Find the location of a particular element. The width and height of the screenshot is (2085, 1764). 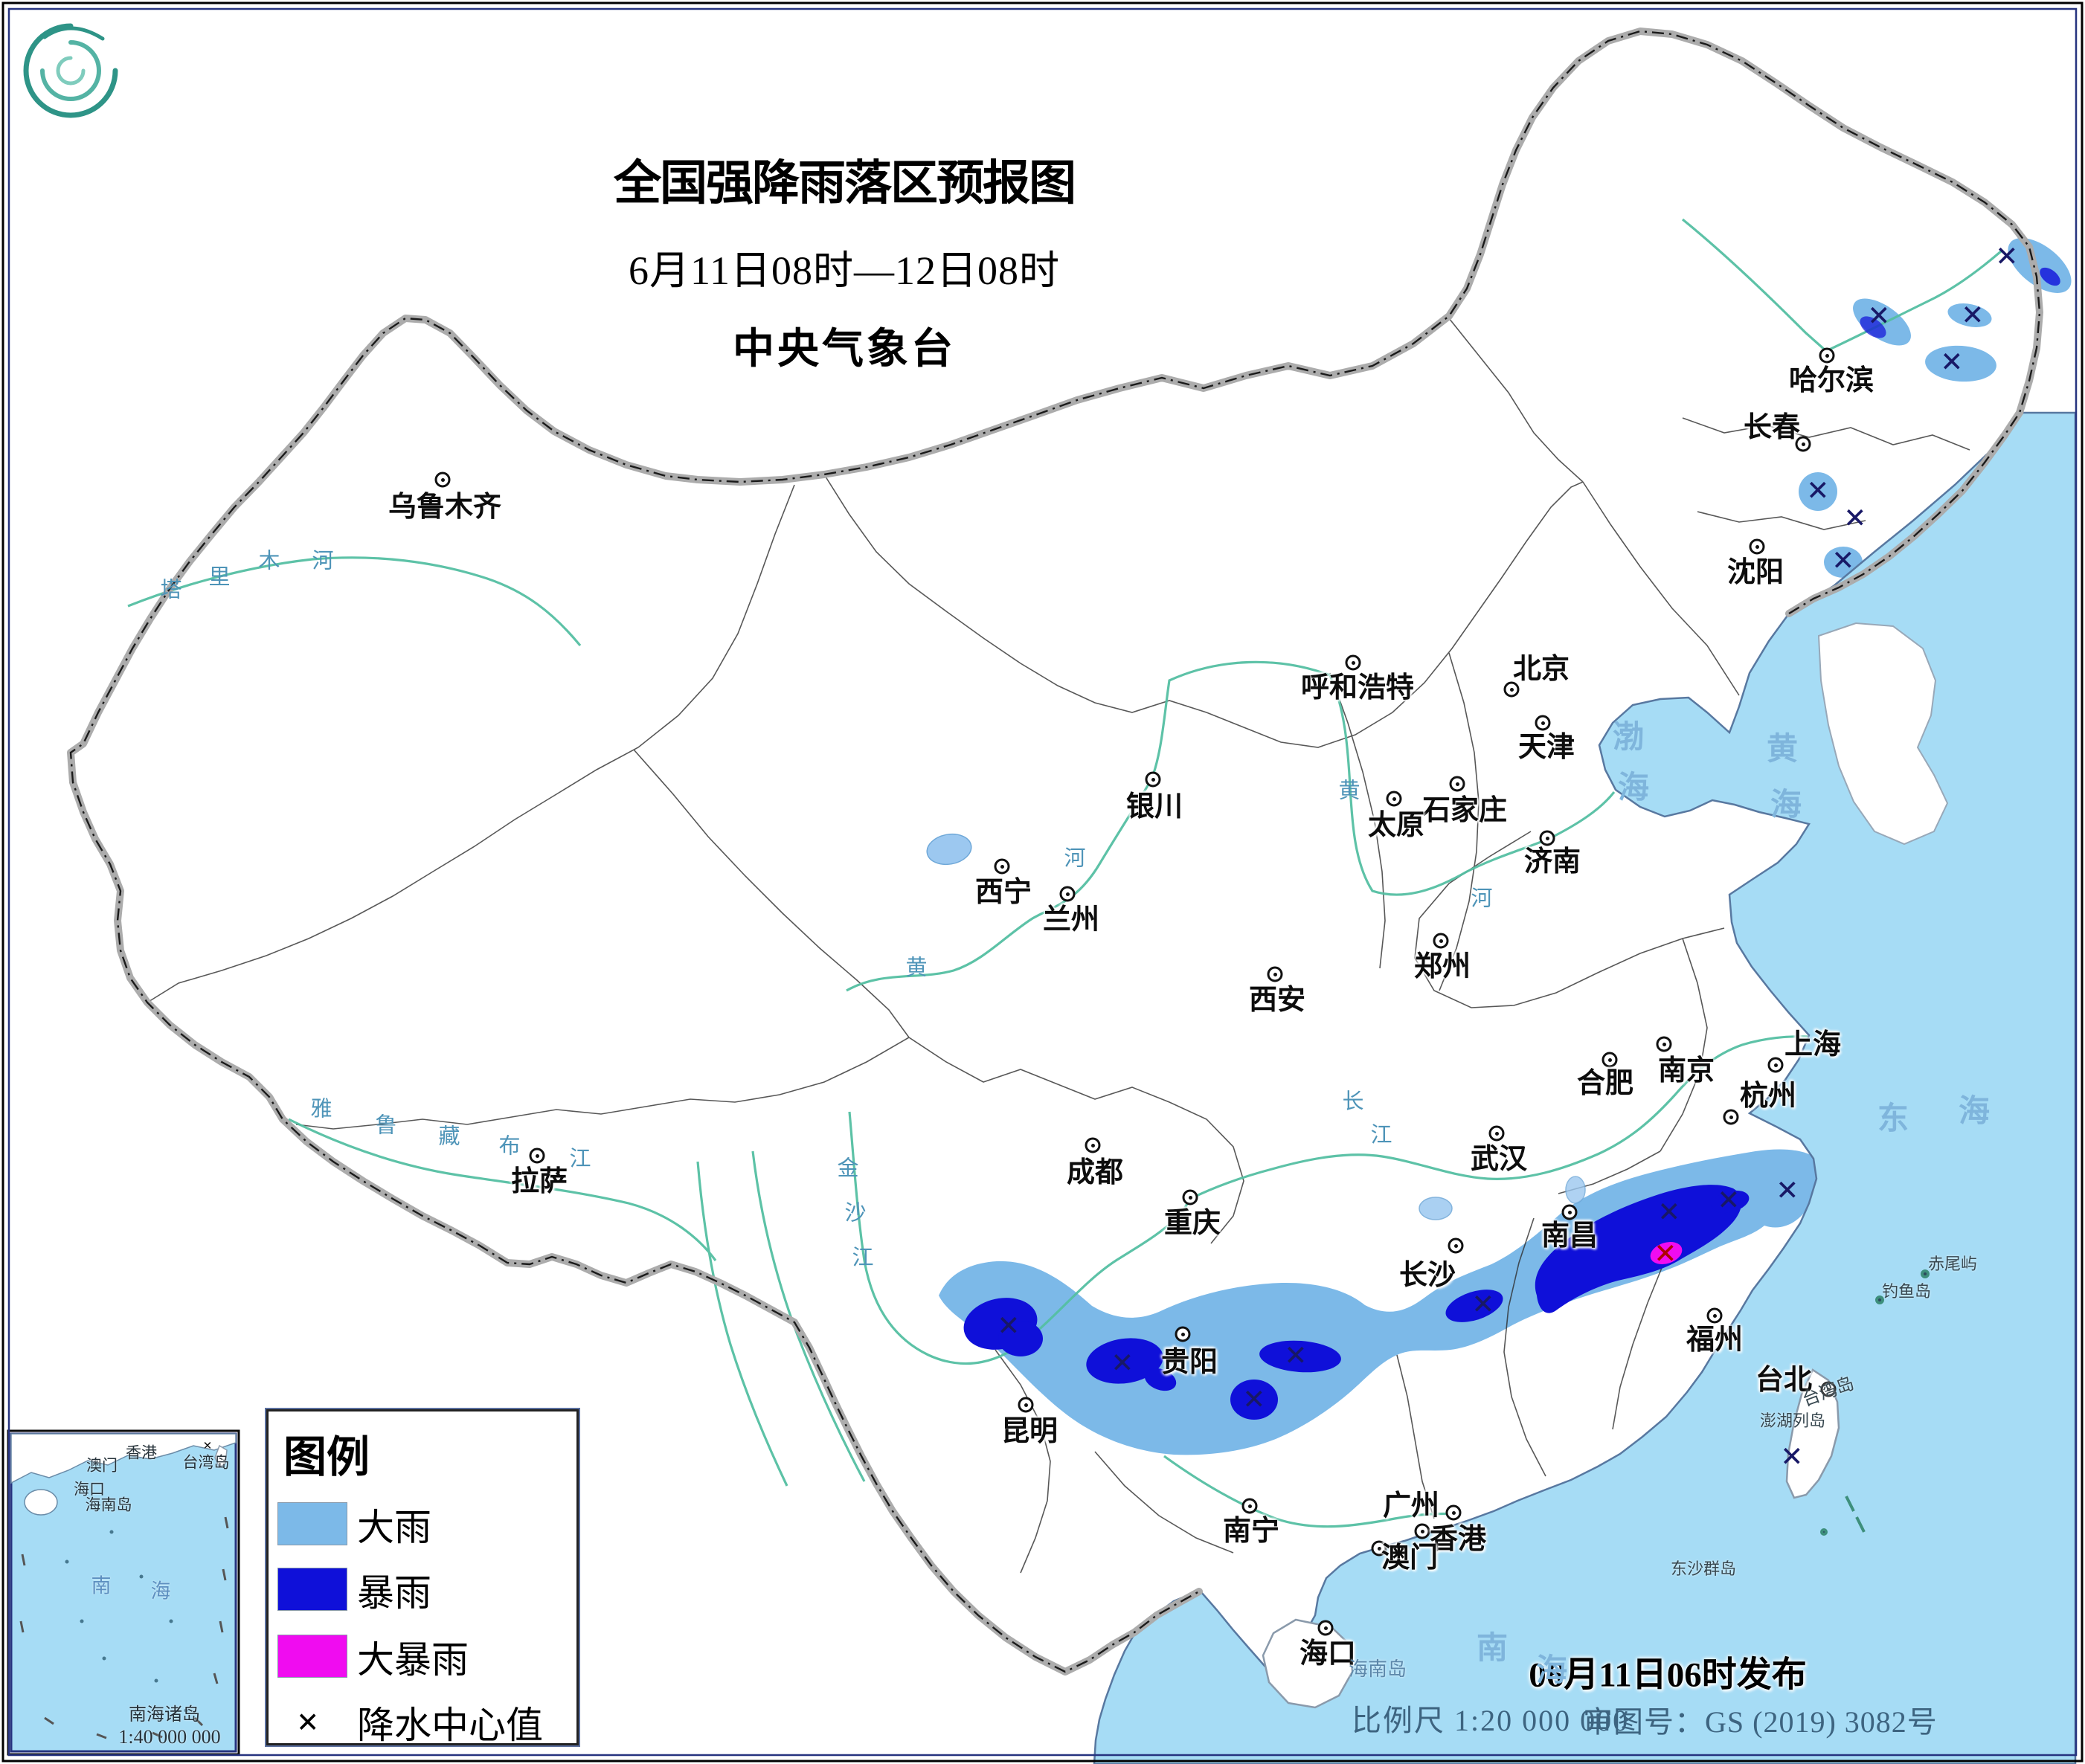

city-label-西宁: 西宁 is located at coordinates (1003, 893).